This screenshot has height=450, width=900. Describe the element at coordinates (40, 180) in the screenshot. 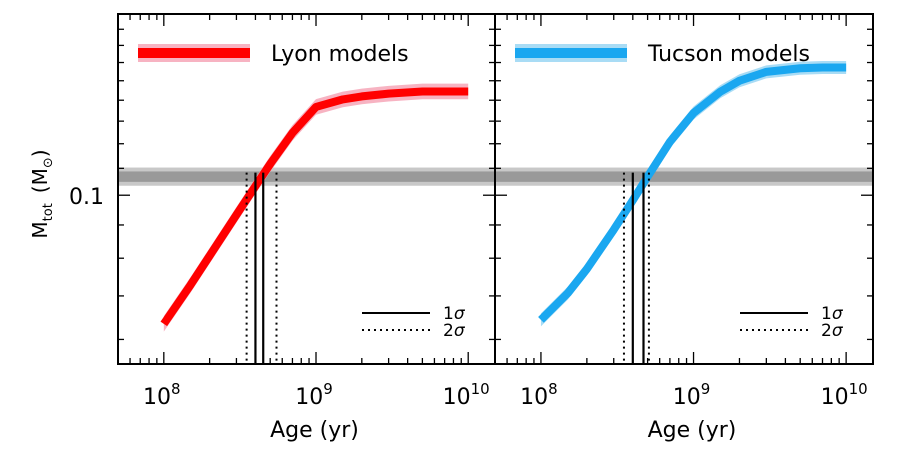

I see `y-axis-label-unit: (M` at that location.